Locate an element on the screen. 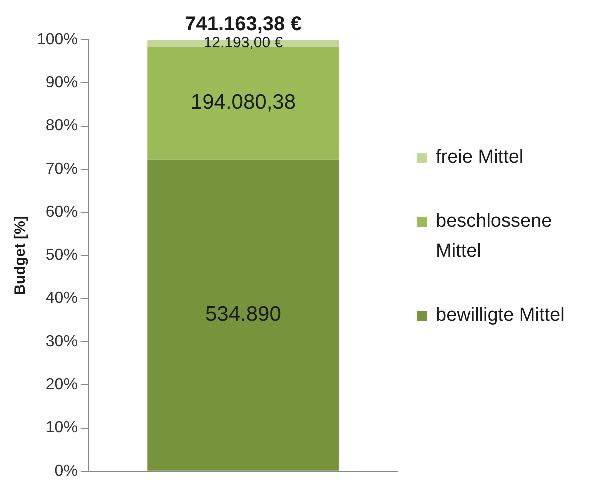 The width and height of the screenshot is (605, 492). y-tick-label: 100% is located at coordinates (57, 39).